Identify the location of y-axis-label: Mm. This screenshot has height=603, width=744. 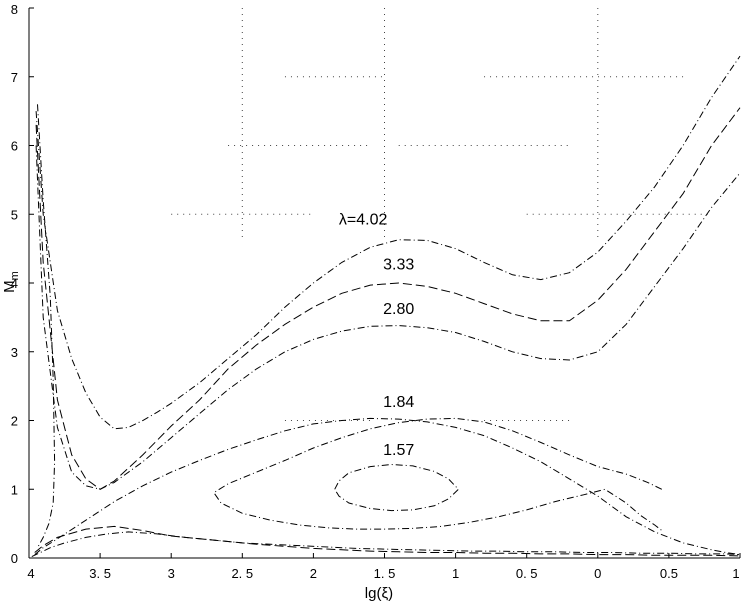
(11, 282).